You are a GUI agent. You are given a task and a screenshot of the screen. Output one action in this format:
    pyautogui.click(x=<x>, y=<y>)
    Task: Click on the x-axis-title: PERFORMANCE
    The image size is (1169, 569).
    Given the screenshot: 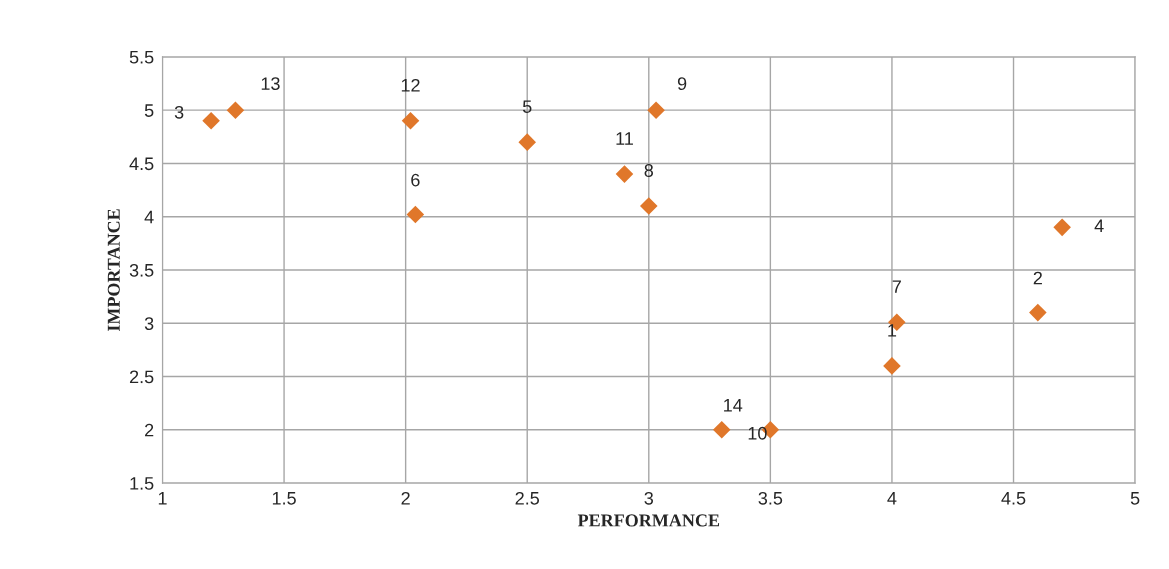 What is the action you would take?
    pyautogui.click(x=648, y=520)
    